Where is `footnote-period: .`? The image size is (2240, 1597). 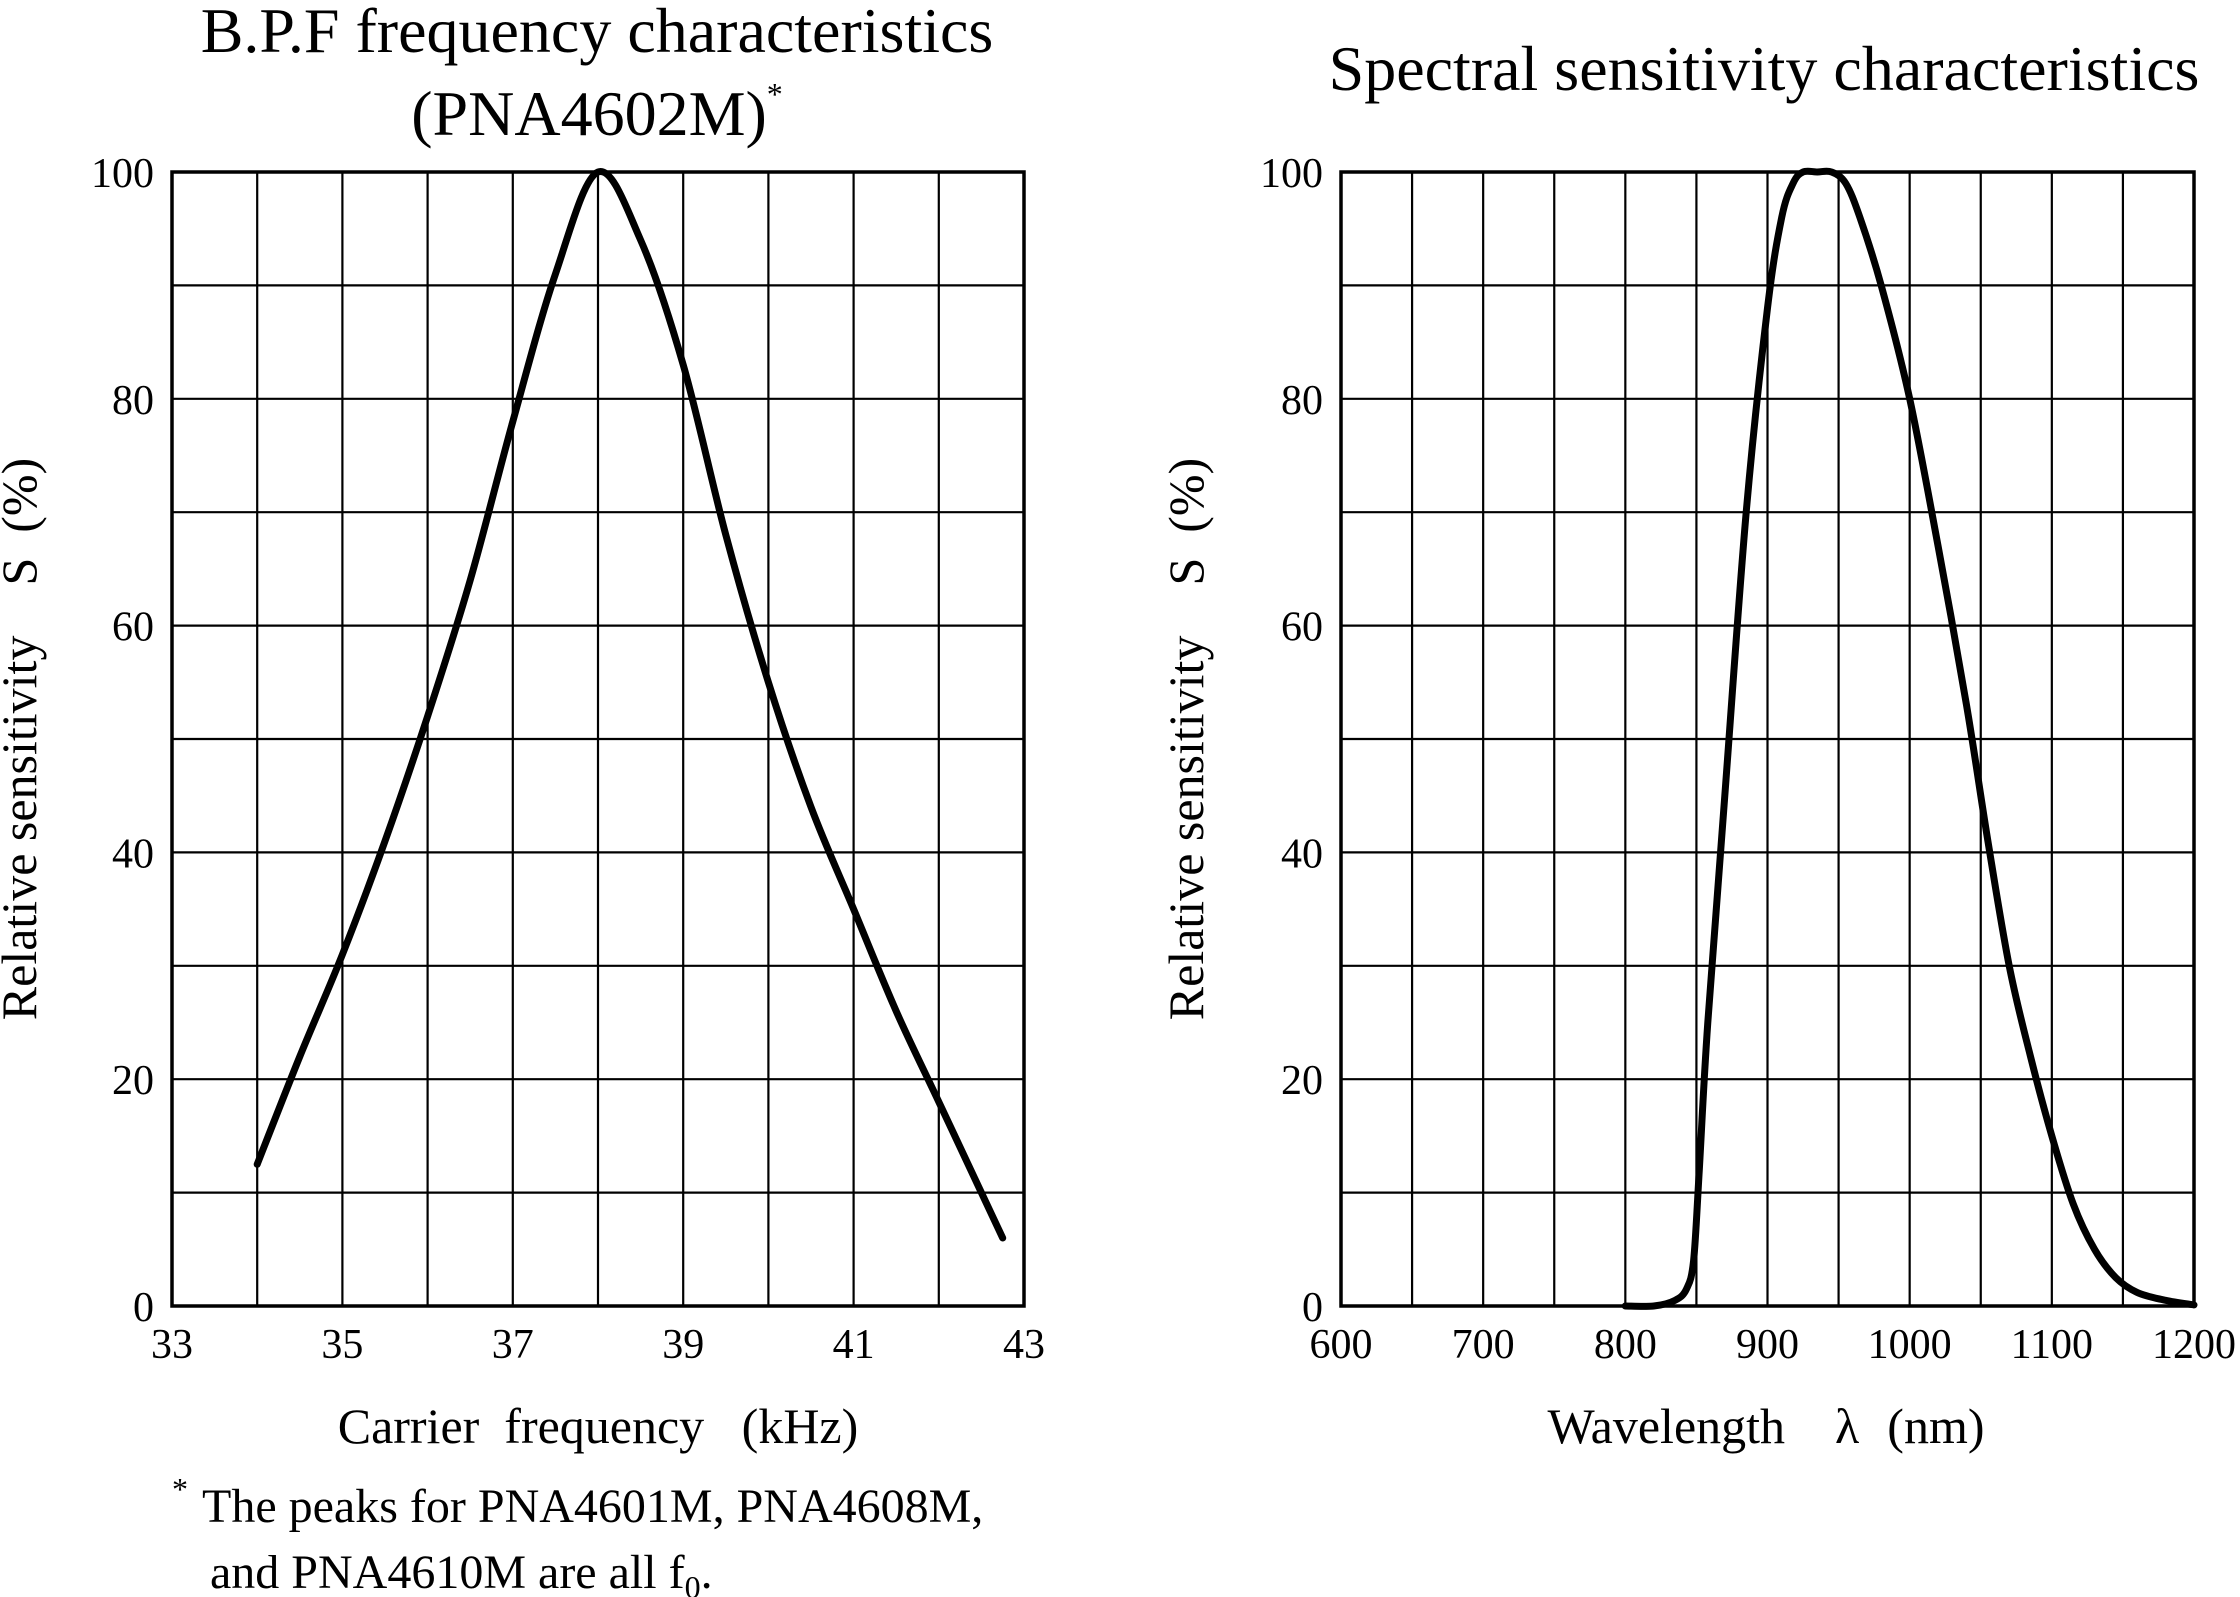
footnote-period: . is located at coordinates (707, 1571).